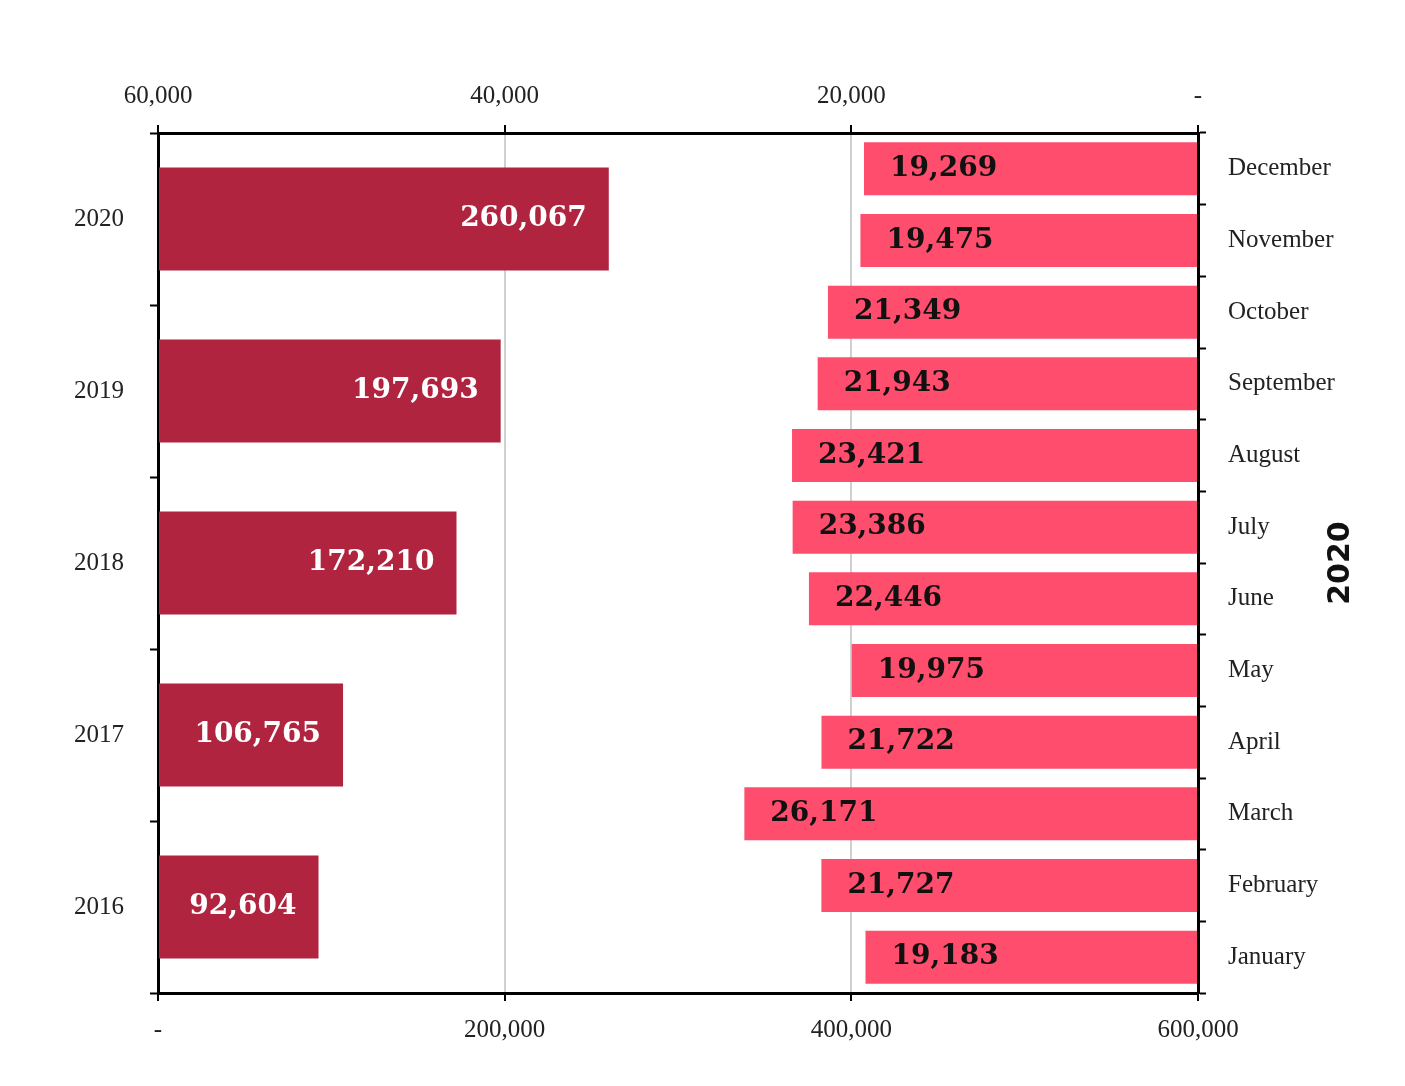 Image resolution: width=1405 pixels, height=1086 pixels. Describe the element at coordinates (872, 525) in the screenshot. I see `data-label: 23,386` at that location.